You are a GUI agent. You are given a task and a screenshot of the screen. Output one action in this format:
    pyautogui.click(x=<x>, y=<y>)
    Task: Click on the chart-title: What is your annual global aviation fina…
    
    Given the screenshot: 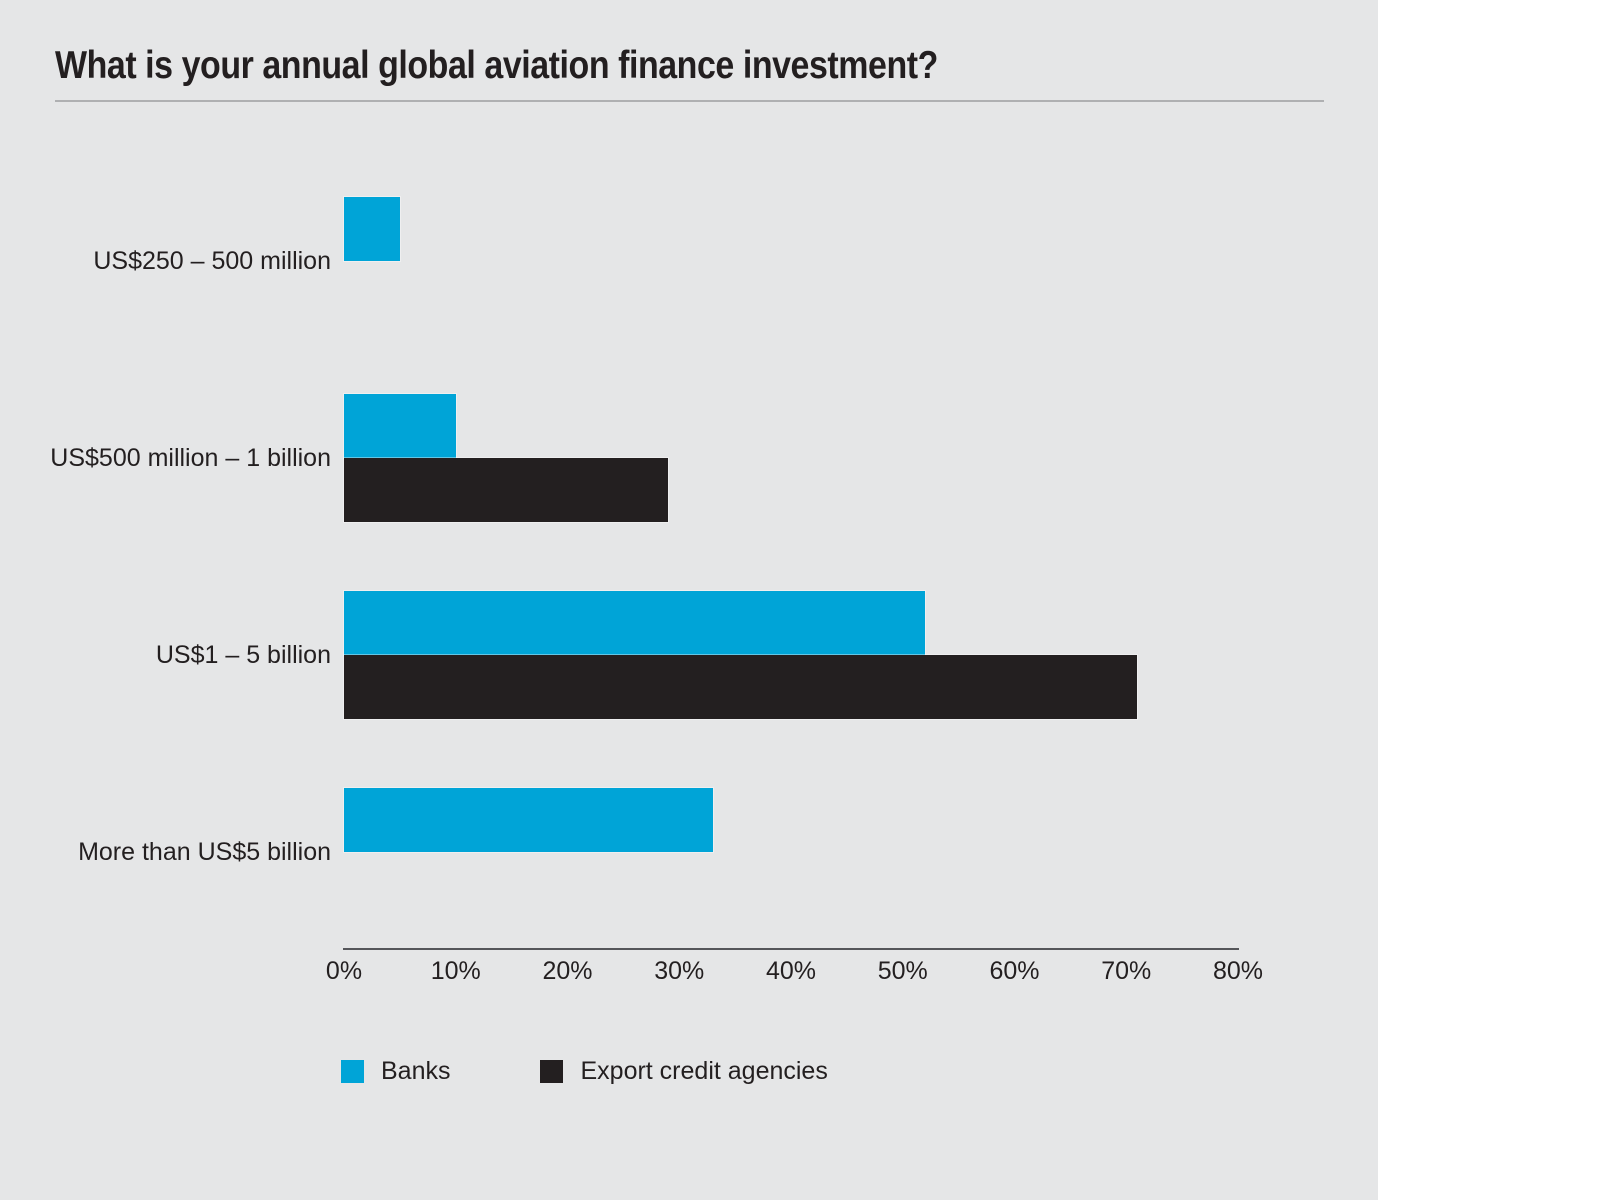 What is the action you would take?
    pyautogui.click(x=496, y=65)
    